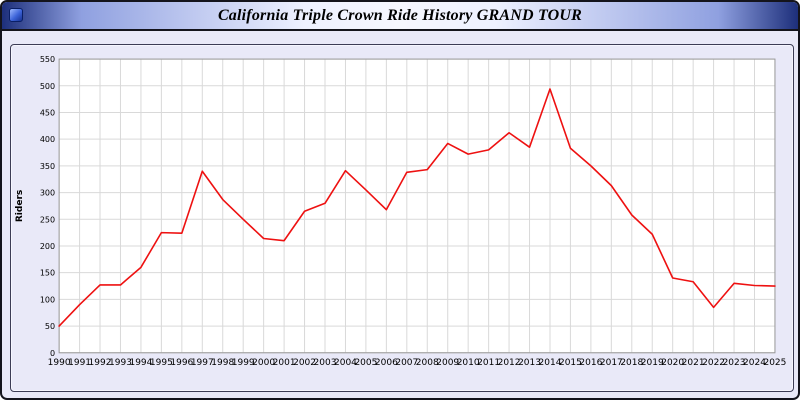  Describe the element at coordinates (590, 363) in the screenshot. I see `x-tick-label: 2016` at that location.